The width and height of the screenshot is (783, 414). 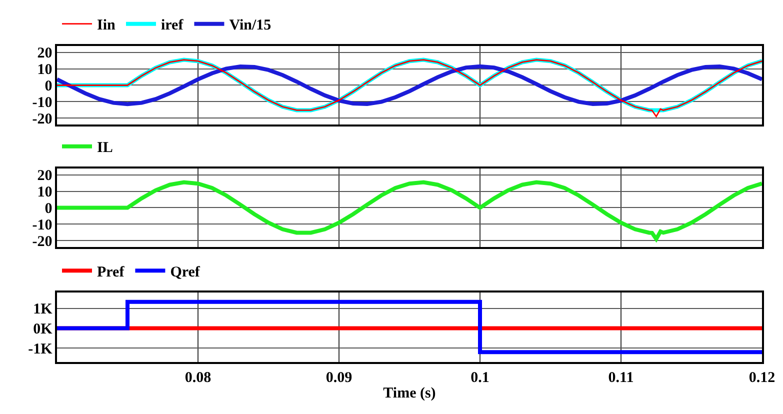 What do you see at coordinates (43, 310) in the screenshot?
I see `y-tick-label: 1K` at bounding box center [43, 310].